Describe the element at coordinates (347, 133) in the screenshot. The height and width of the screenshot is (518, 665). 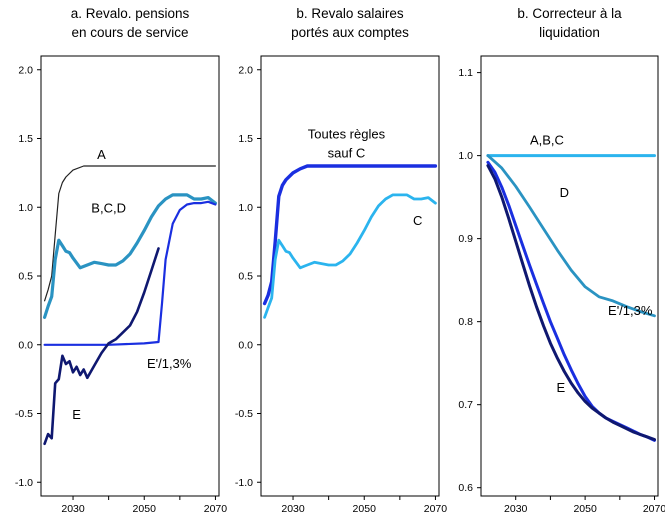
I see `series-annotation: Toutes règles` at that location.